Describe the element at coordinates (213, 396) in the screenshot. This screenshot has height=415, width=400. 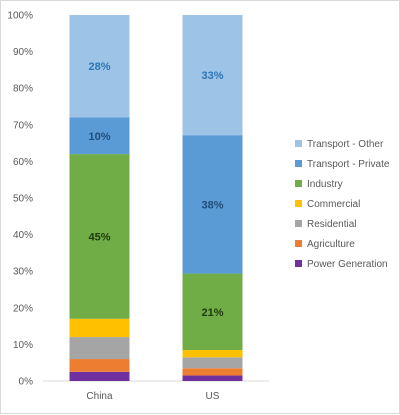
I see `x-tick-label: US` at that location.